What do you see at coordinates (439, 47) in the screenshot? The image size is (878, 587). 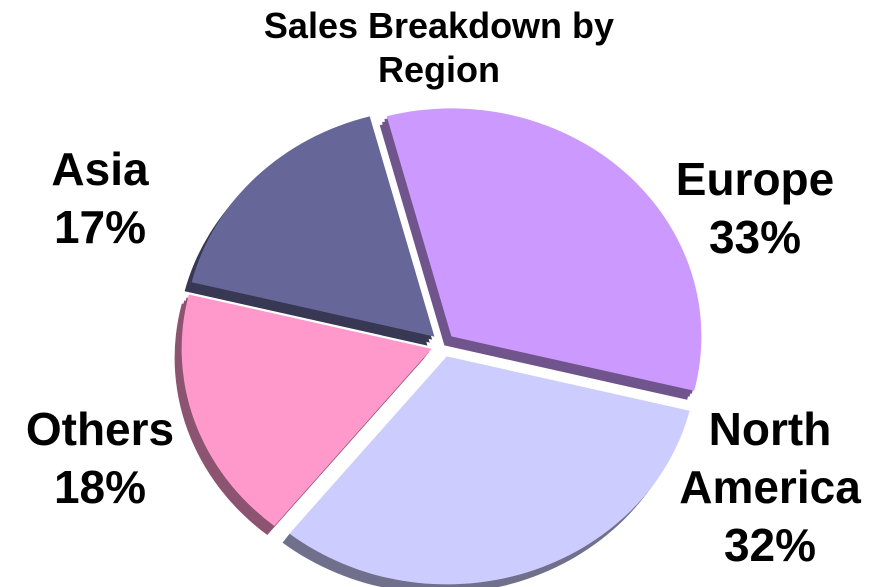 I see `chart-title: Sales Breakdown by Region` at bounding box center [439, 47].